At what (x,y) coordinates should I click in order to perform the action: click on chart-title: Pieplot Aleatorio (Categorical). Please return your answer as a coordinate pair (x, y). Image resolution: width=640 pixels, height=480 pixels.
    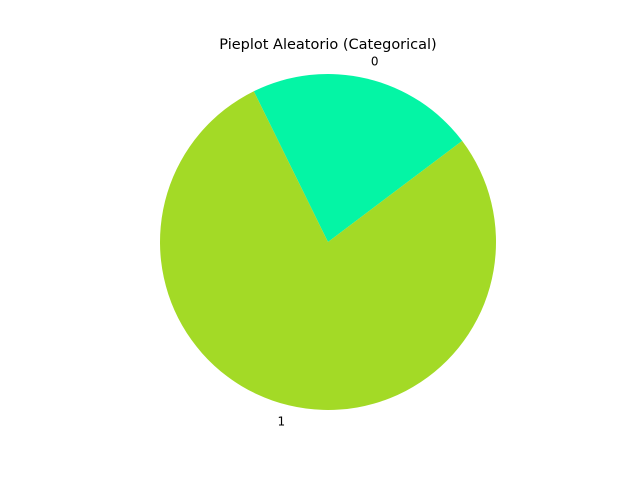
    Looking at the image, I should click on (327, 45).